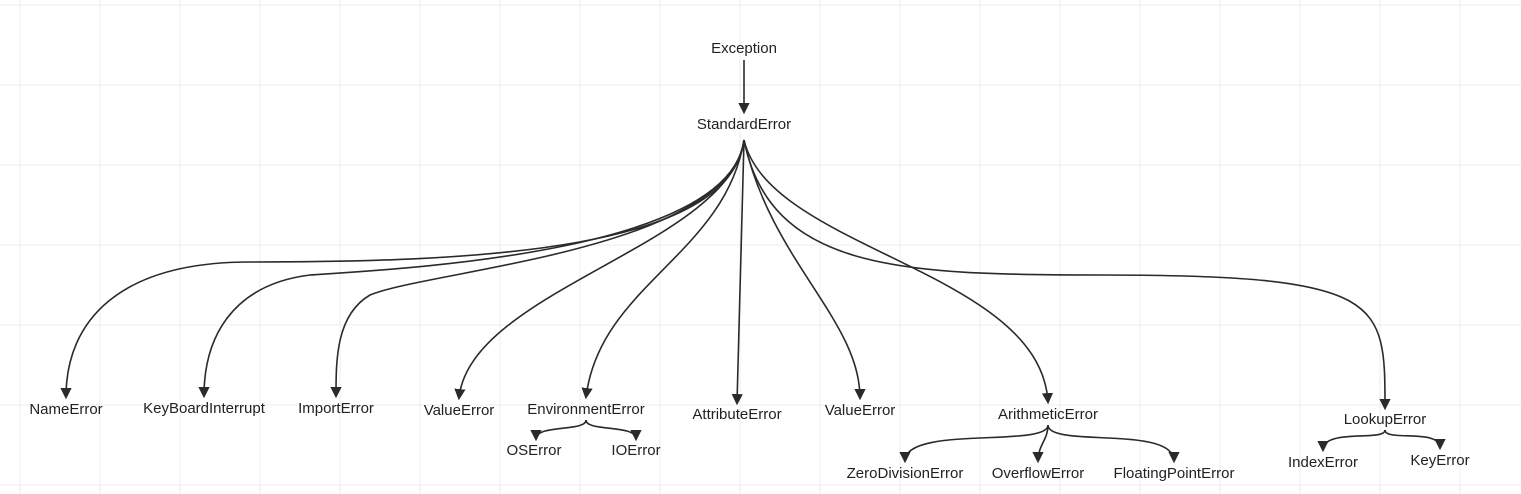 The image size is (1521, 494). What do you see at coordinates (1048, 414) in the screenshot?
I see `node-label: ArithmeticError` at bounding box center [1048, 414].